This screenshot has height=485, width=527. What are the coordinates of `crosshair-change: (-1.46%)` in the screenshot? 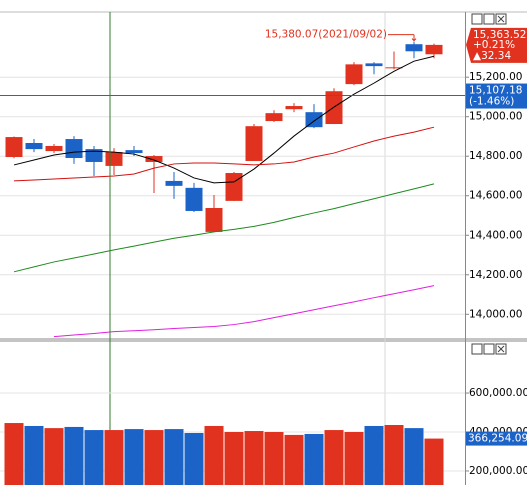 It's located at (491, 102).